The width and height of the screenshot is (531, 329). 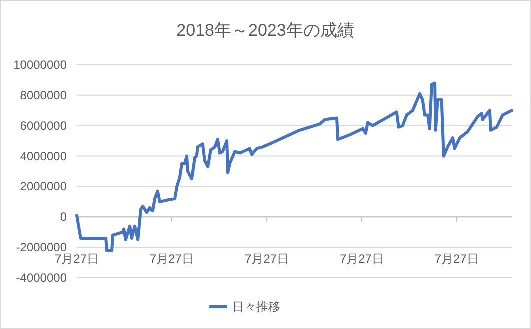 What do you see at coordinates (42, 247) in the screenshot?
I see `y-tick-label: -2000000` at bounding box center [42, 247].